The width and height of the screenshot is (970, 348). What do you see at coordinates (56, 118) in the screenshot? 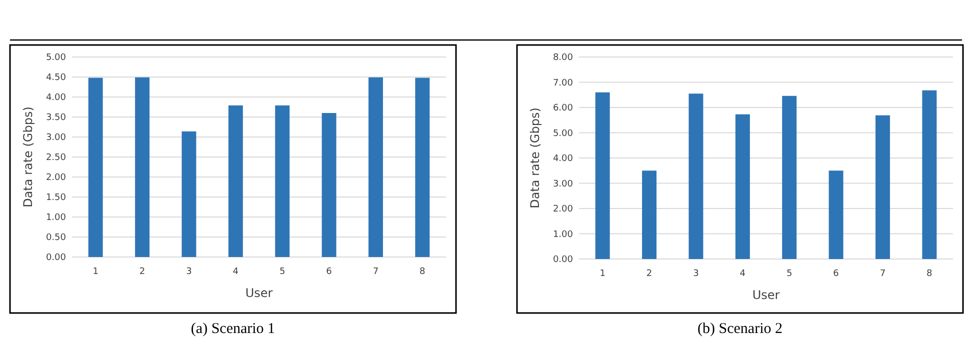
I see `y-tick-label: 3.50` at bounding box center [56, 118].